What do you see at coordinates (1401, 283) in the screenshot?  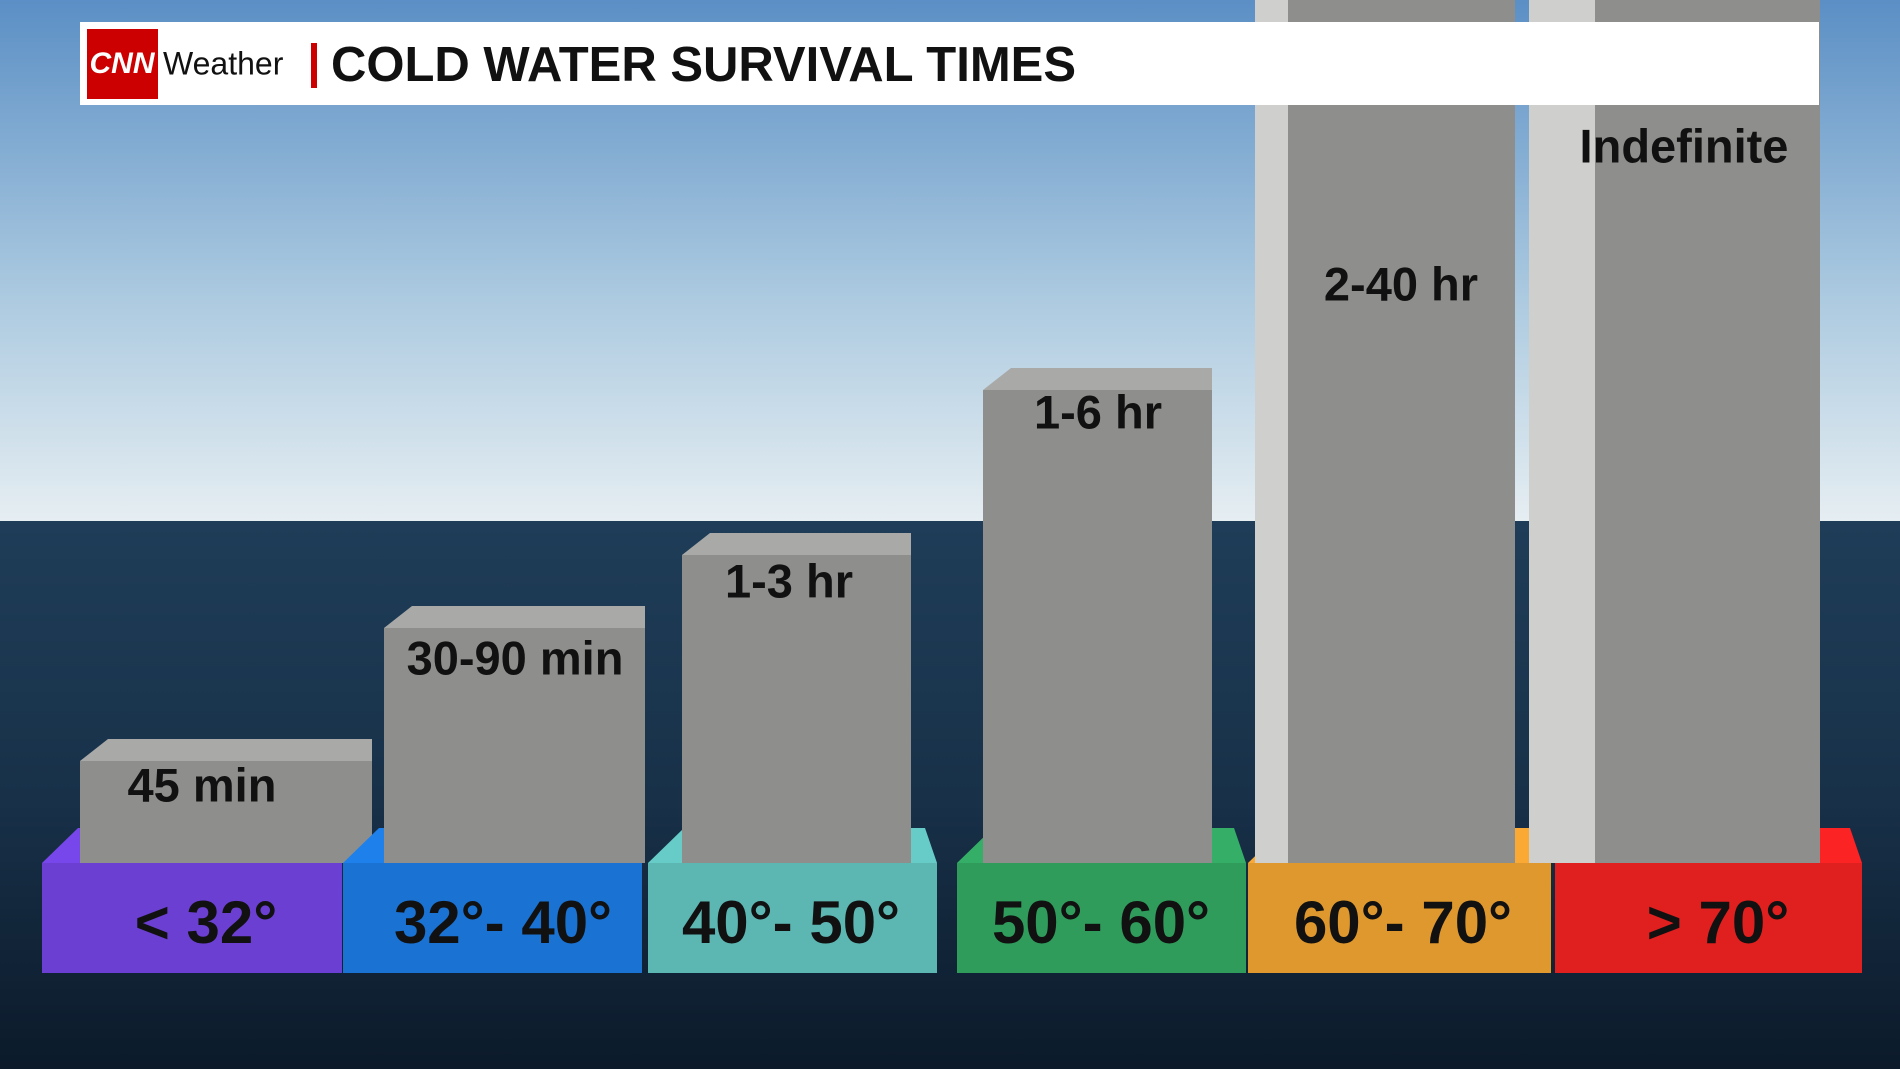 I see `survival-time: 2-40 hr` at bounding box center [1401, 283].